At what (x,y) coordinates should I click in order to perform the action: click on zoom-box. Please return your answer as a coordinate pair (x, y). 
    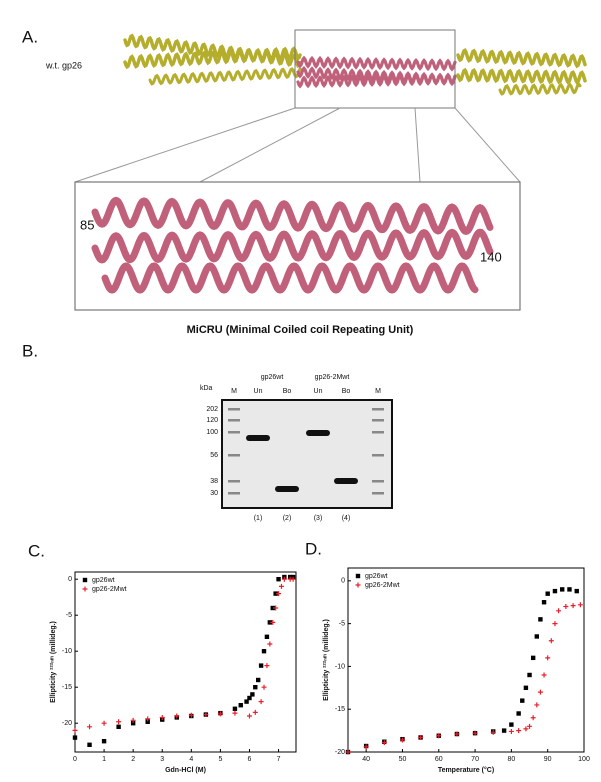
    Looking at the image, I should click on (375, 69).